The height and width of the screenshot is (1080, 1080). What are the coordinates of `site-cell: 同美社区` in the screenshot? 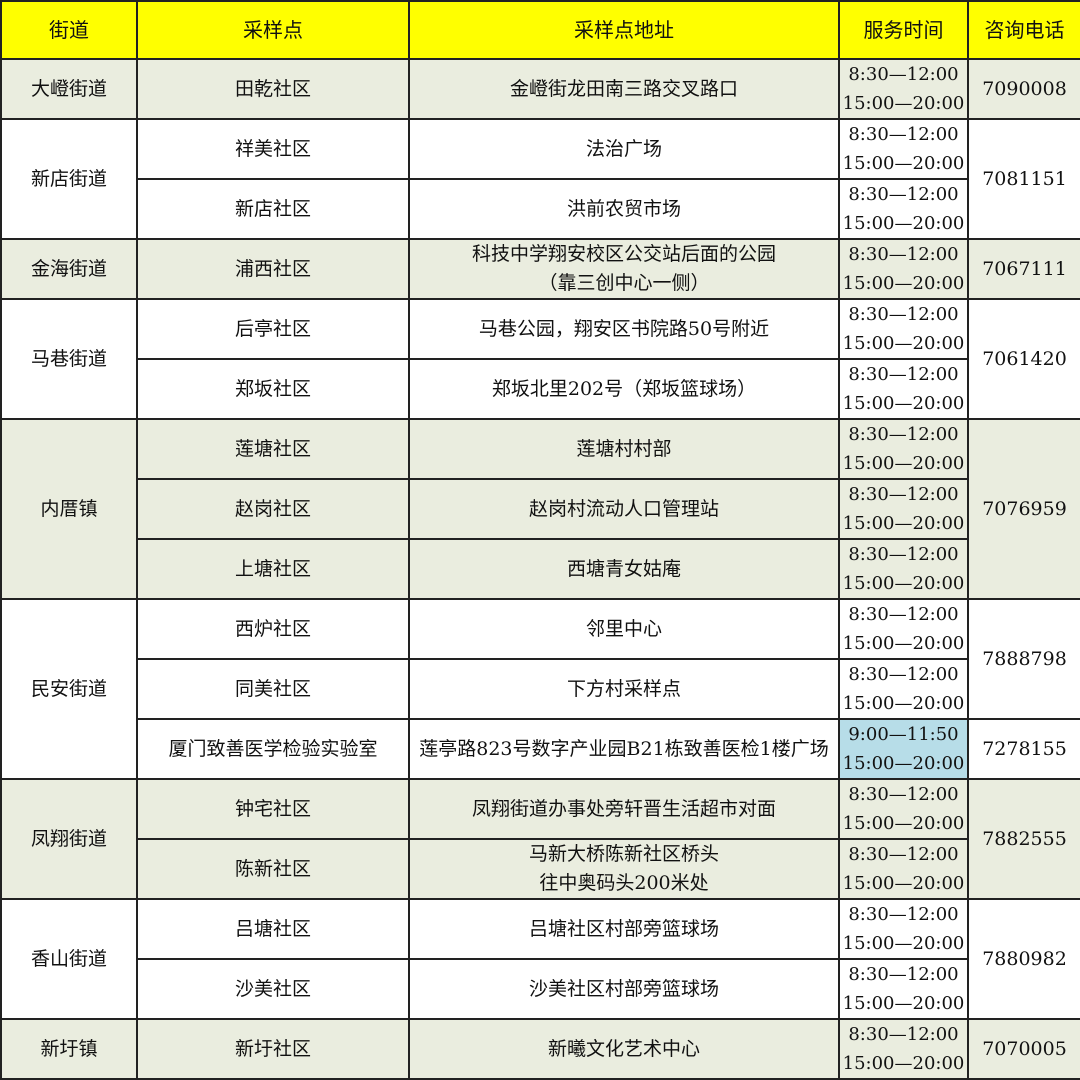 It's located at (273, 689).